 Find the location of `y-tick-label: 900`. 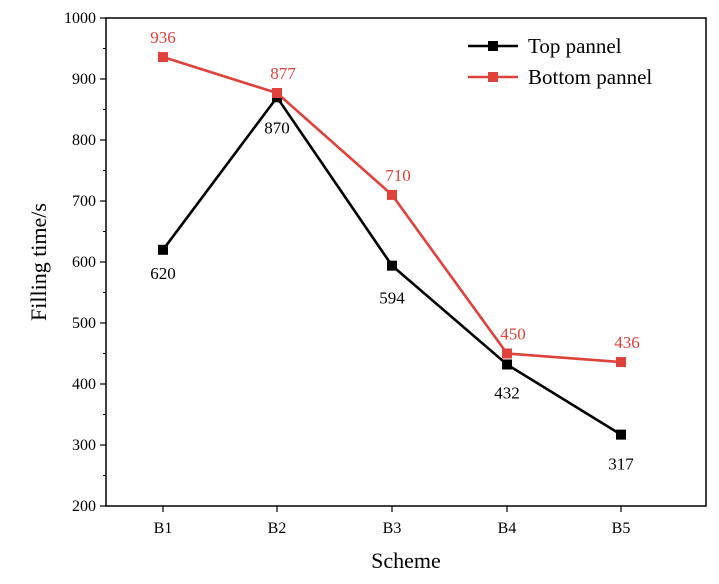

y-tick-label: 900 is located at coordinates (84, 79).